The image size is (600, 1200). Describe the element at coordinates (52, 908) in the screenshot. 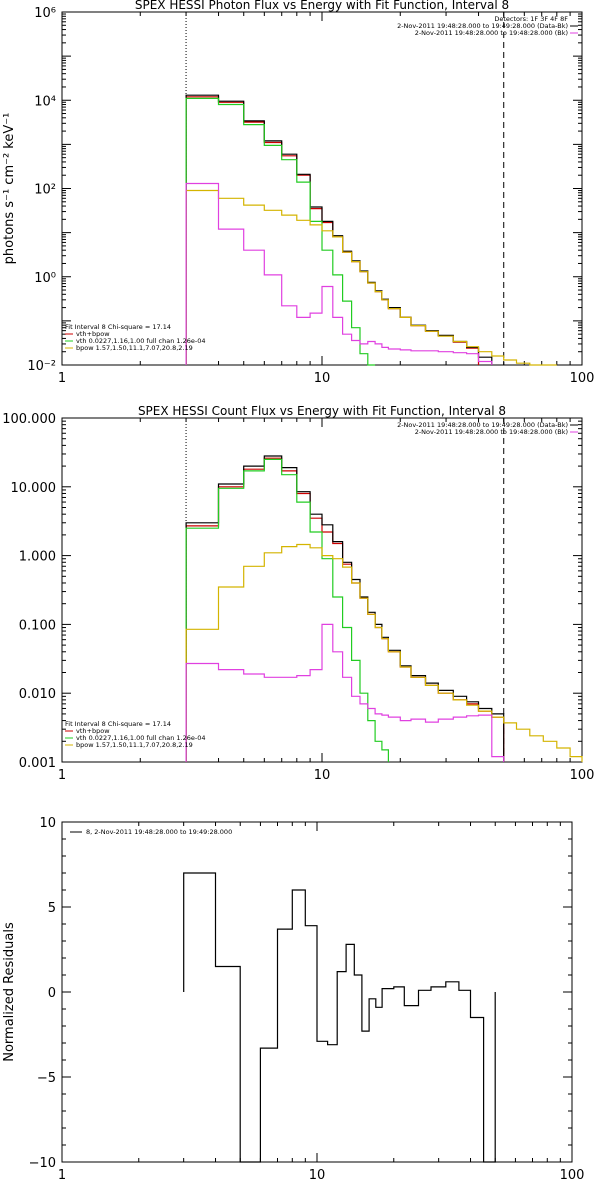

I see `y-tick-label-2: 5` at that location.